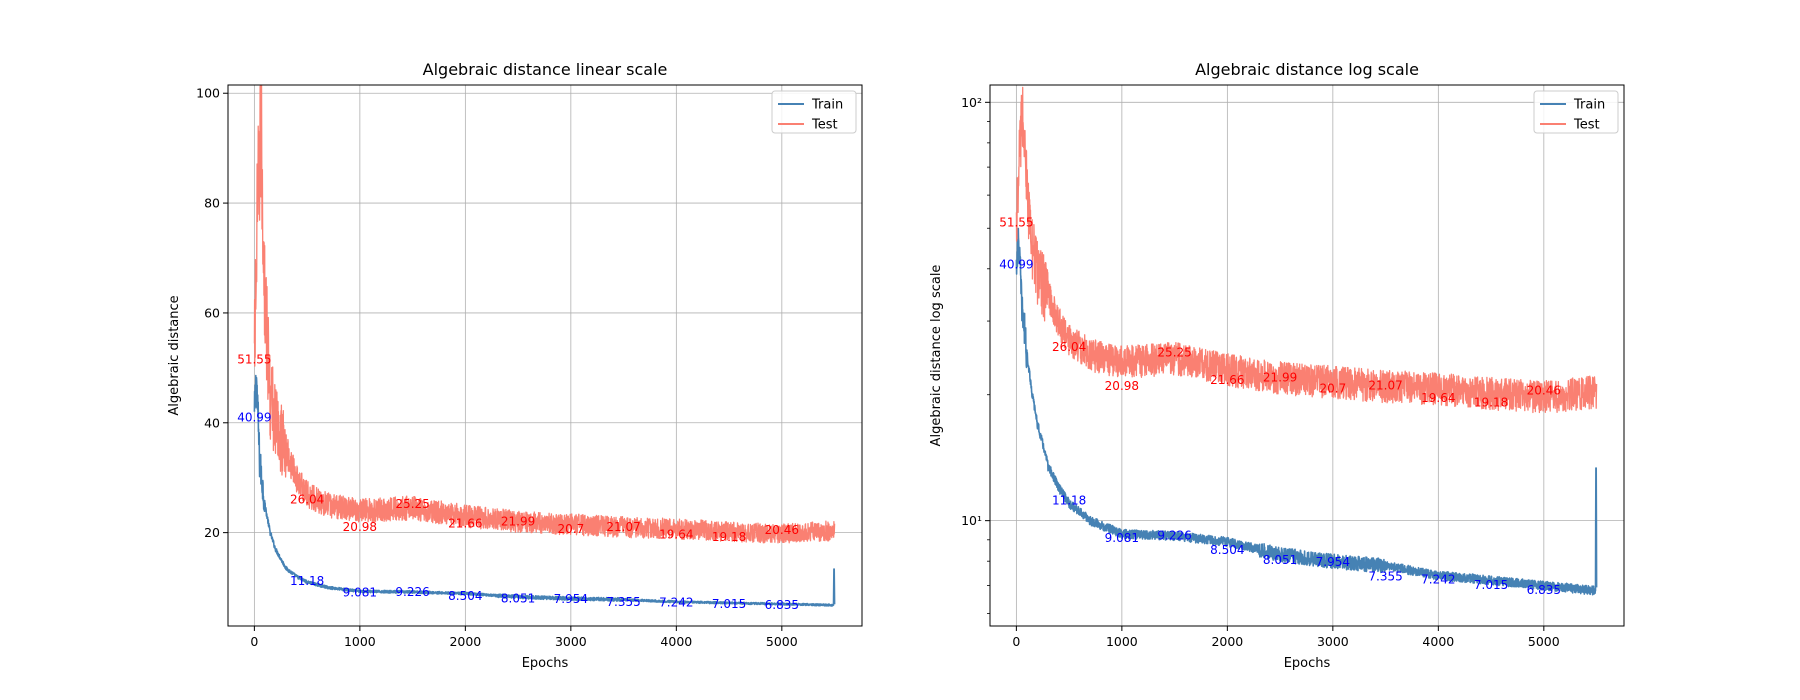  I want to click on y-tick-label: 20, so click(212, 532).